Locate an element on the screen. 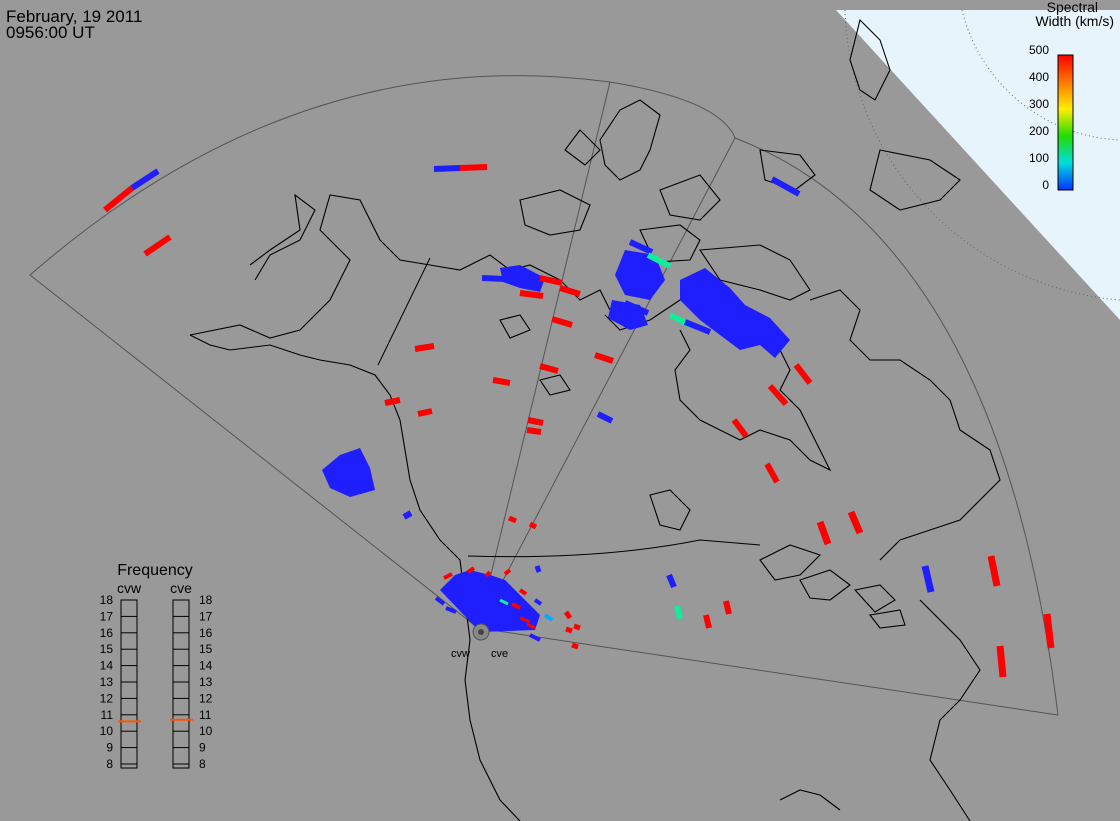  frequency-tick-label: 15 is located at coordinates (206, 649).